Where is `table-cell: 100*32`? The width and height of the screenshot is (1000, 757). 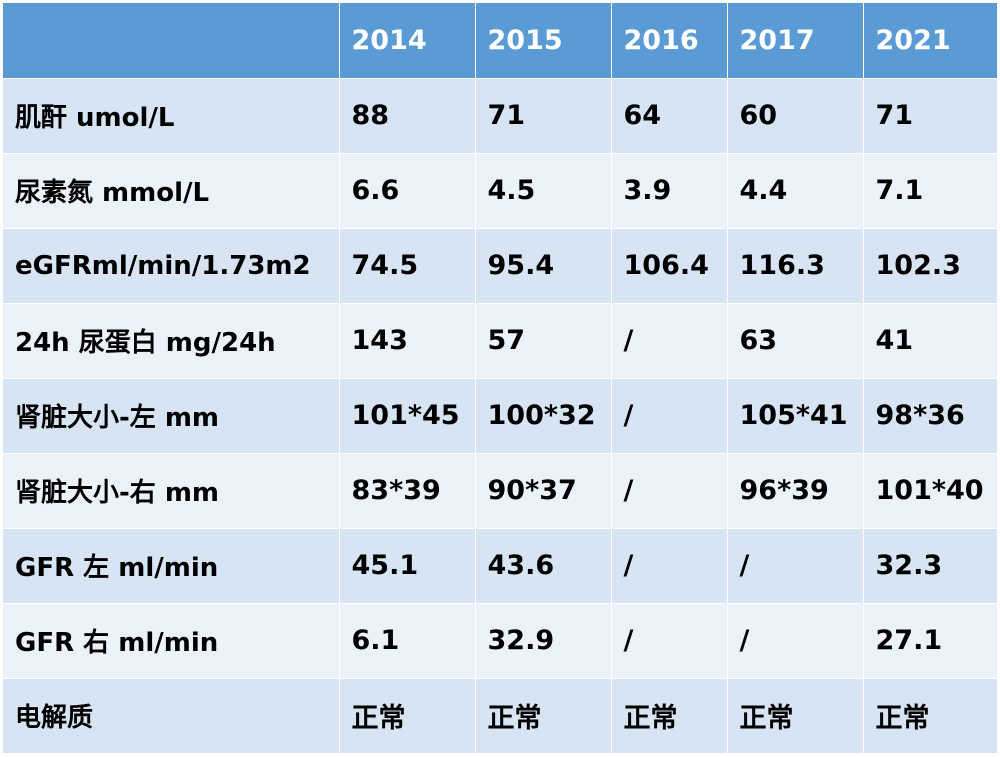
table-cell: 100*32 is located at coordinates (543, 416).